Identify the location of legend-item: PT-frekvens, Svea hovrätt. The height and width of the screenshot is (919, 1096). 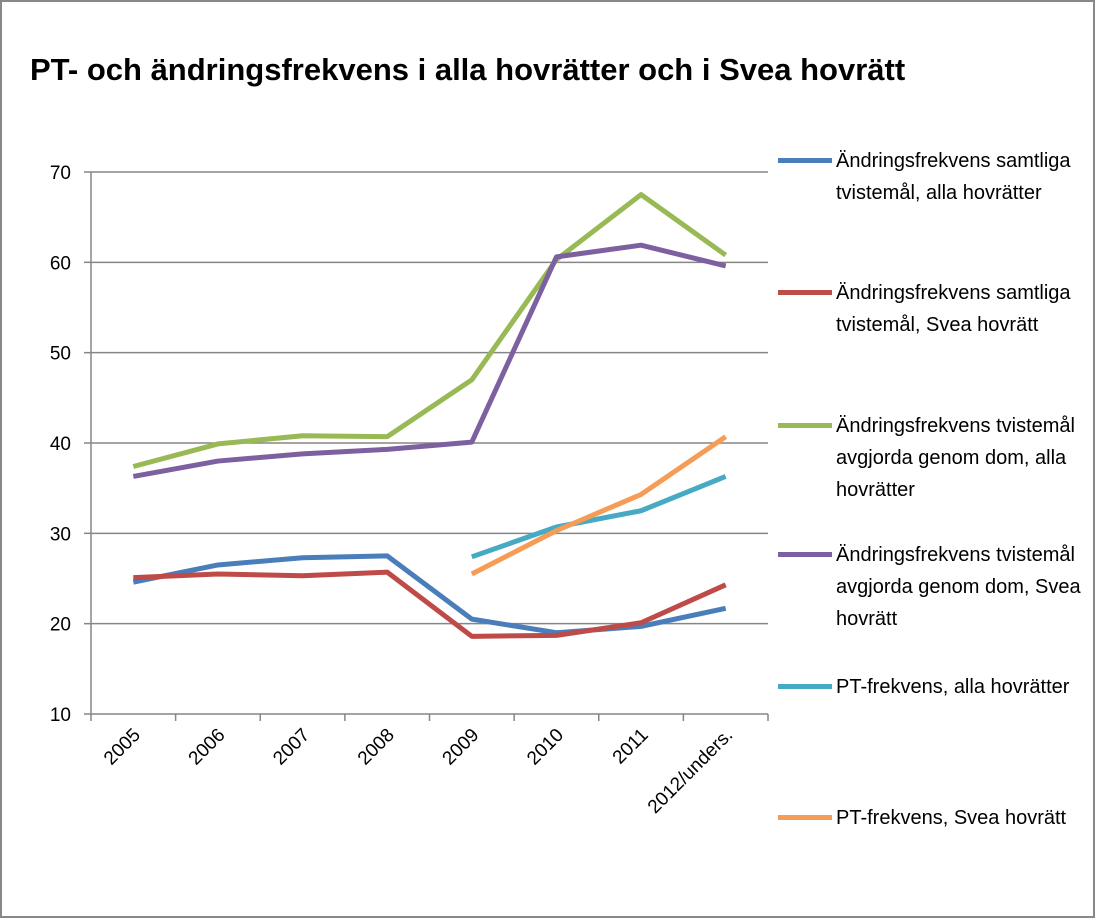
(937, 818).